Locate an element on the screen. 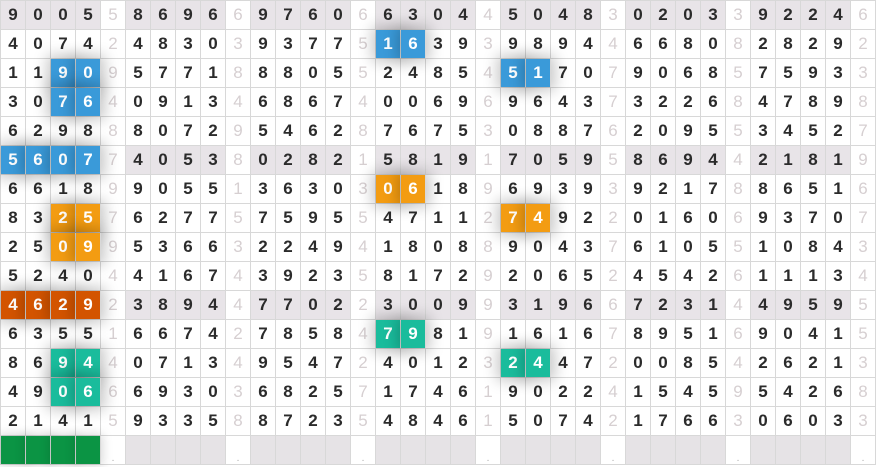 This screenshot has height=467, width=877. highlighted-digit-cell: 7 is located at coordinates (388, 334).